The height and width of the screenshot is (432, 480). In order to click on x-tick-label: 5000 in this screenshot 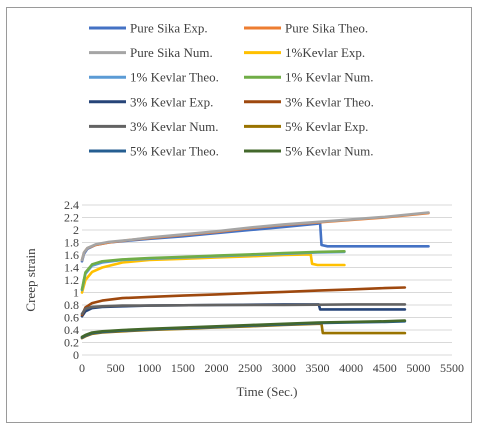, I will do `click(418, 368)`.